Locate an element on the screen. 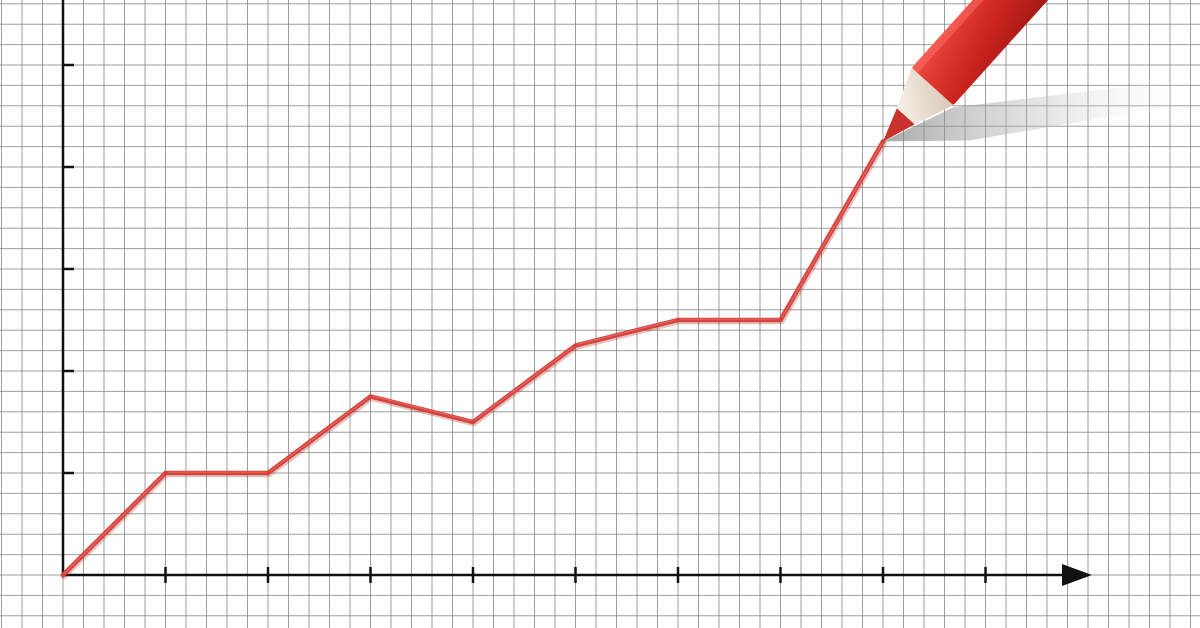  pencil-wood is located at coordinates (925, 96).